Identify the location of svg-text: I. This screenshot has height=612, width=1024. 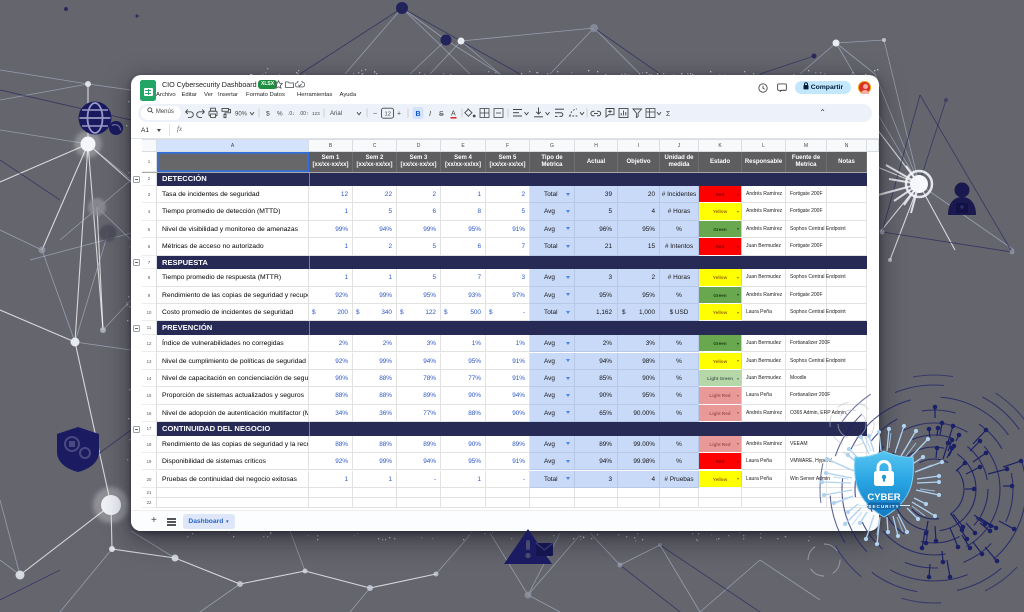
(430, 113).